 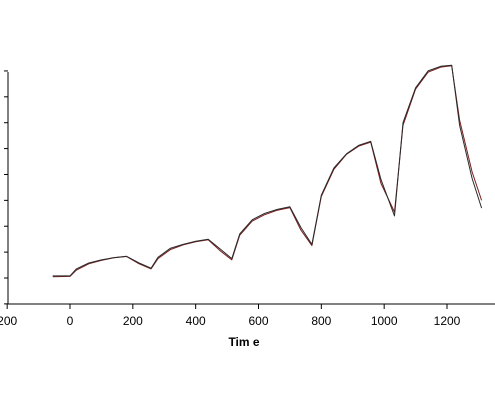 I want to click on x-axis-title: Tim e, so click(x=243, y=342).